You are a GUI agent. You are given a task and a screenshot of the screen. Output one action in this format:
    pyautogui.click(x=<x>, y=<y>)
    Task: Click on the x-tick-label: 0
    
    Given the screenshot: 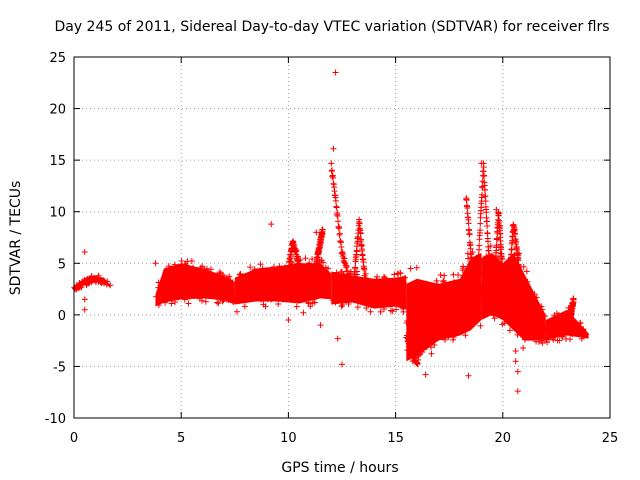 What is the action you would take?
    pyautogui.click(x=74, y=438)
    